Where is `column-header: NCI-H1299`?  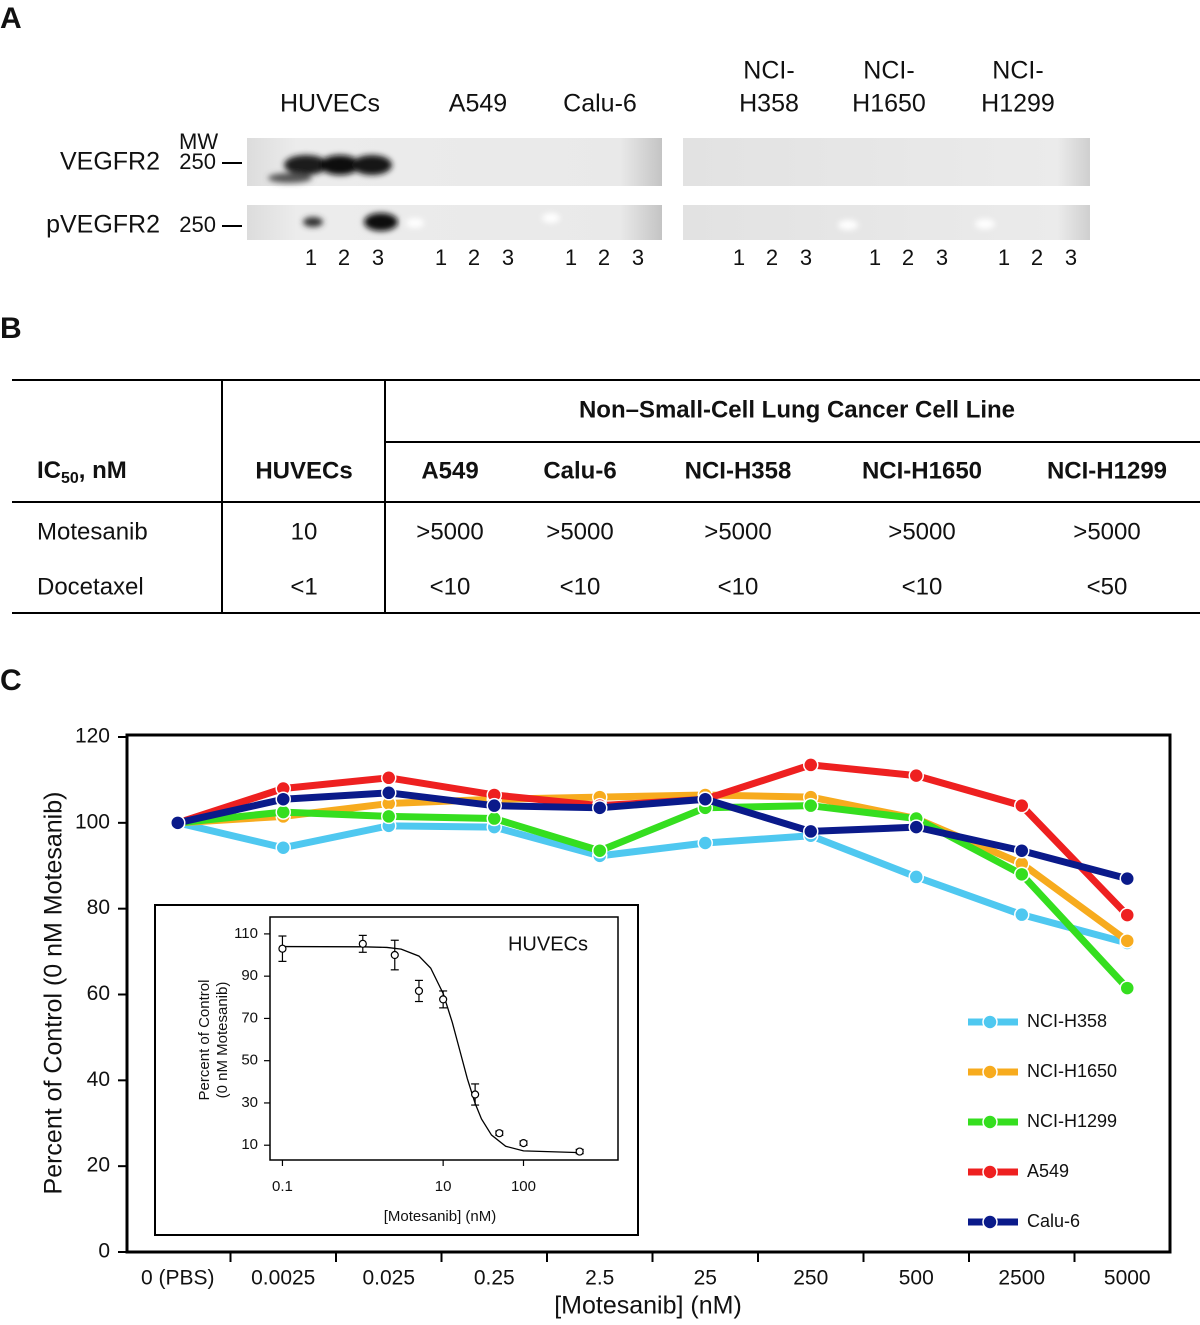 column-header: NCI-H1299 is located at coordinates (1107, 470).